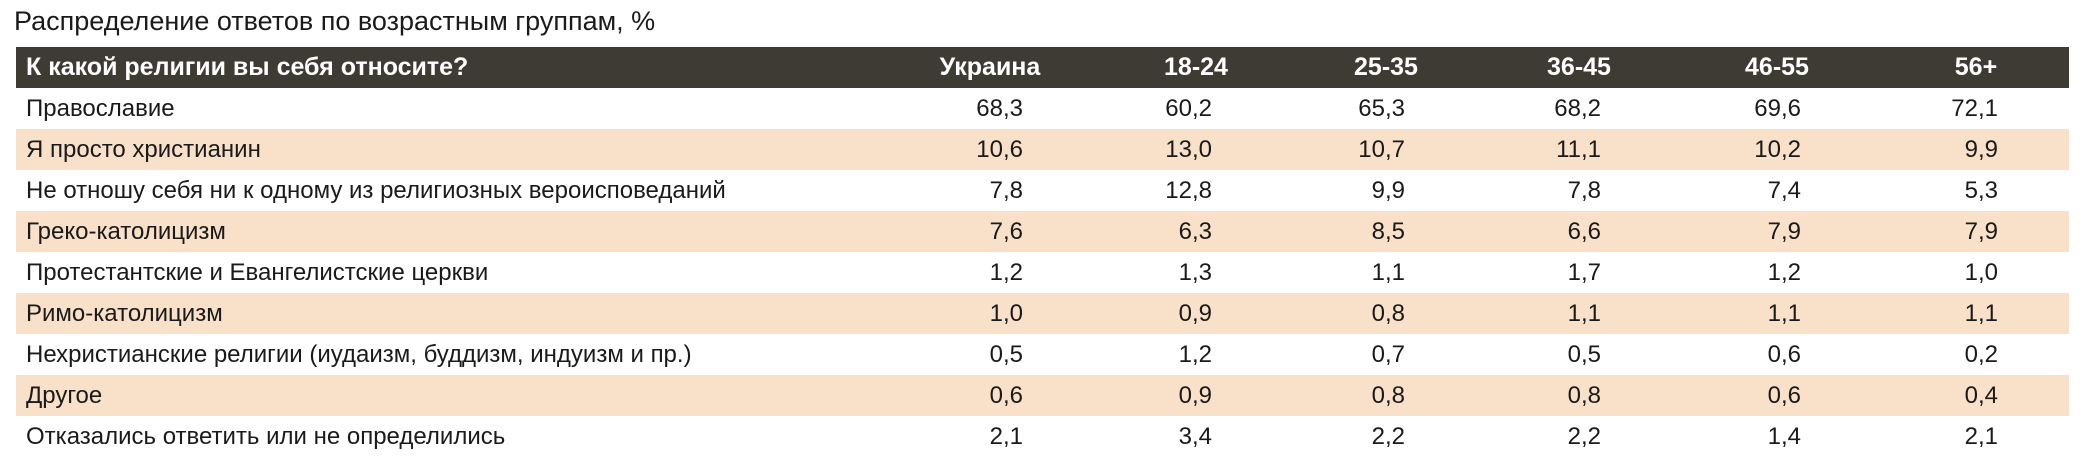 The image size is (2084, 458). Describe the element at coordinates (1006, 231) in the screenshot. I see `value-cell: 7,6` at that location.